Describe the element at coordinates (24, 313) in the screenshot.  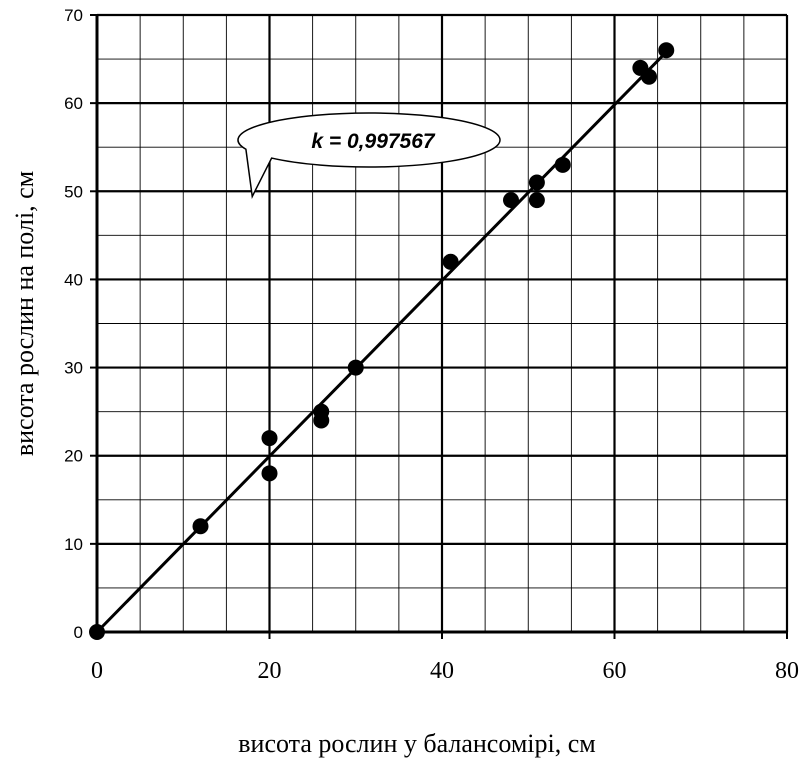
I see `y-axis-label: висота рослин на полі, см` at that location.